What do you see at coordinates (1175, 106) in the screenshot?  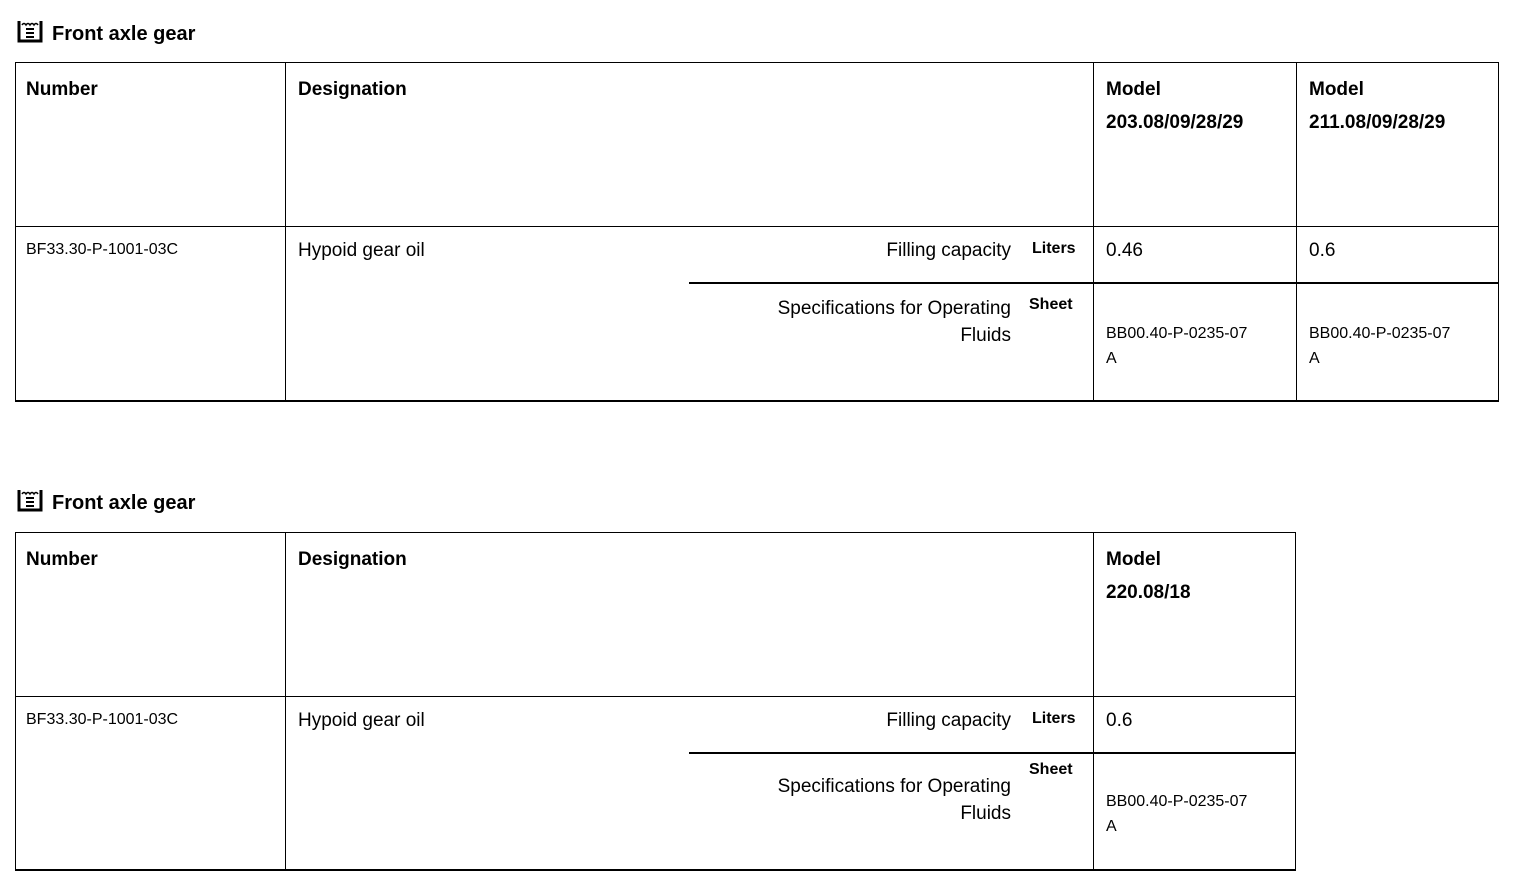 I see `header-model: Model 203.08/09/28/29` at bounding box center [1175, 106].